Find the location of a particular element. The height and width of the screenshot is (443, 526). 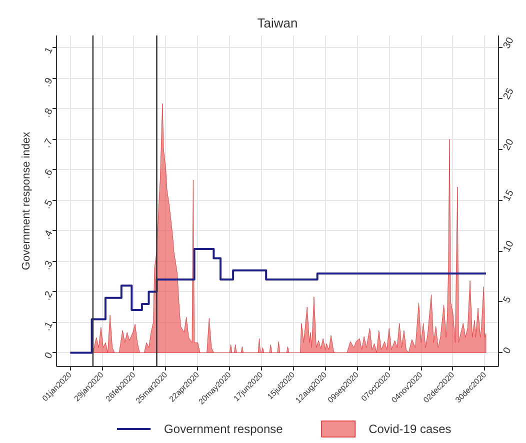

y-tick-label: .8 is located at coordinates (49, 113).